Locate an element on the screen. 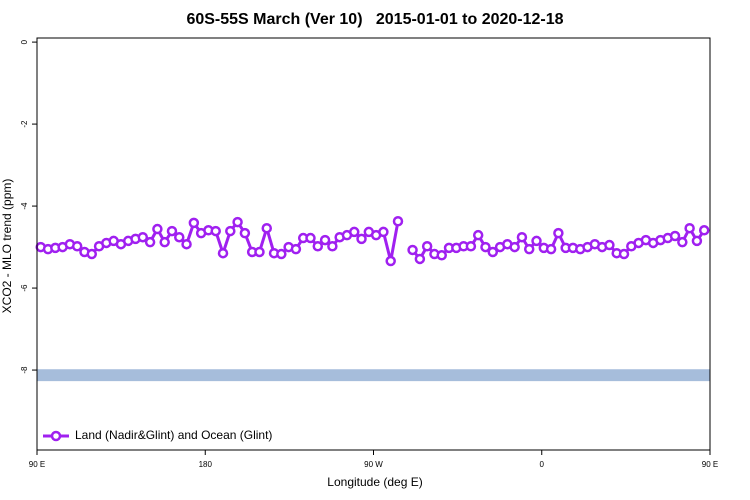 Image resolution: width=750 pixels, height=500 pixels. x-tick-label: 90 W is located at coordinates (373, 464).